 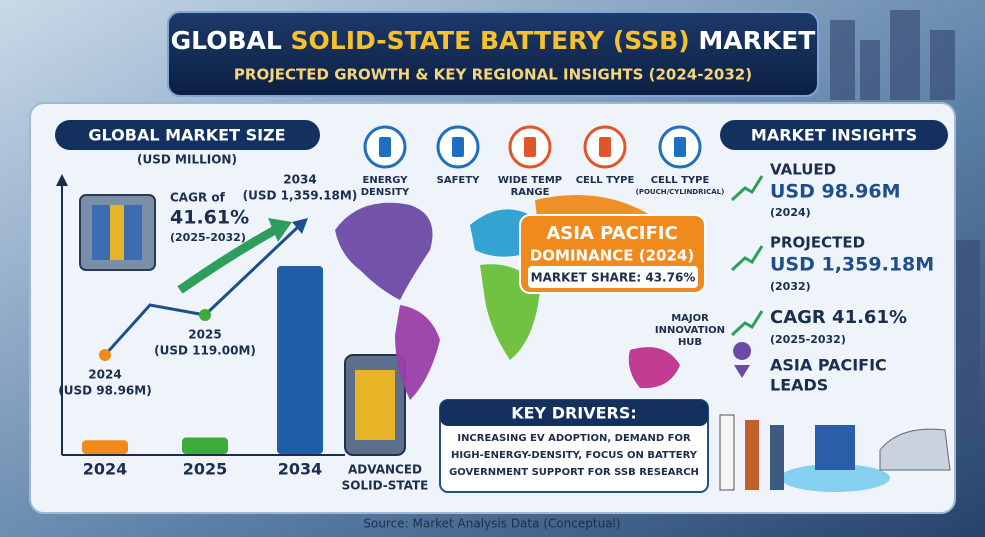 I want to click on feature-label: ENERGY, so click(x=386, y=180).